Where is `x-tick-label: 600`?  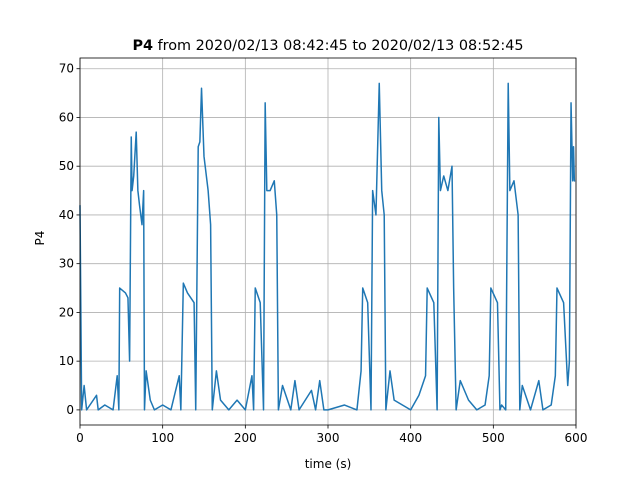
x-tick-label: 600 is located at coordinates (576, 438).